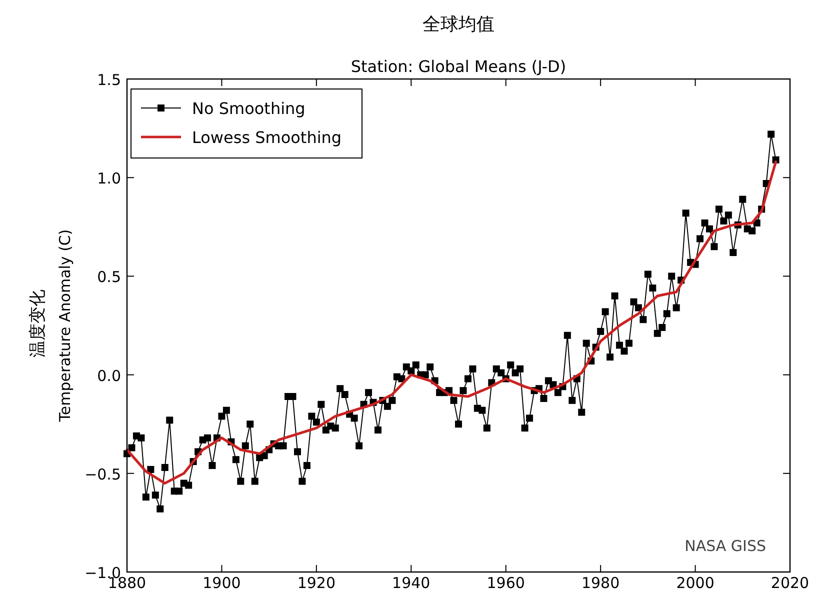 This screenshot has width=818, height=595. I want to click on title: 全球均值, so click(458, 24).